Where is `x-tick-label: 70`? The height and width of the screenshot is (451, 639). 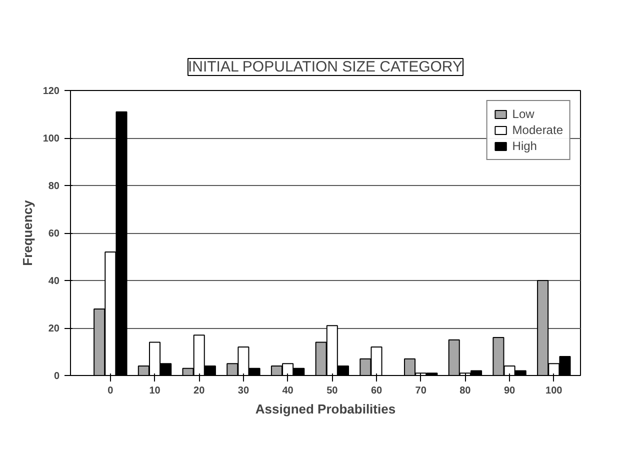
x-tick-label: 70 is located at coordinates (421, 391).